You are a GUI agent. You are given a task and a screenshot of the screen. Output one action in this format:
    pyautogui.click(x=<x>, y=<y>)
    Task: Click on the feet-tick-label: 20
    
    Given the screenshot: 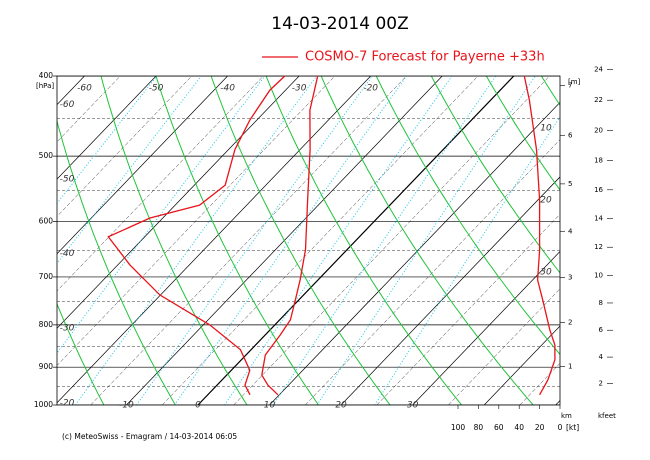 What is the action you would take?
    pyautogui.click(x=598, y=131)
    